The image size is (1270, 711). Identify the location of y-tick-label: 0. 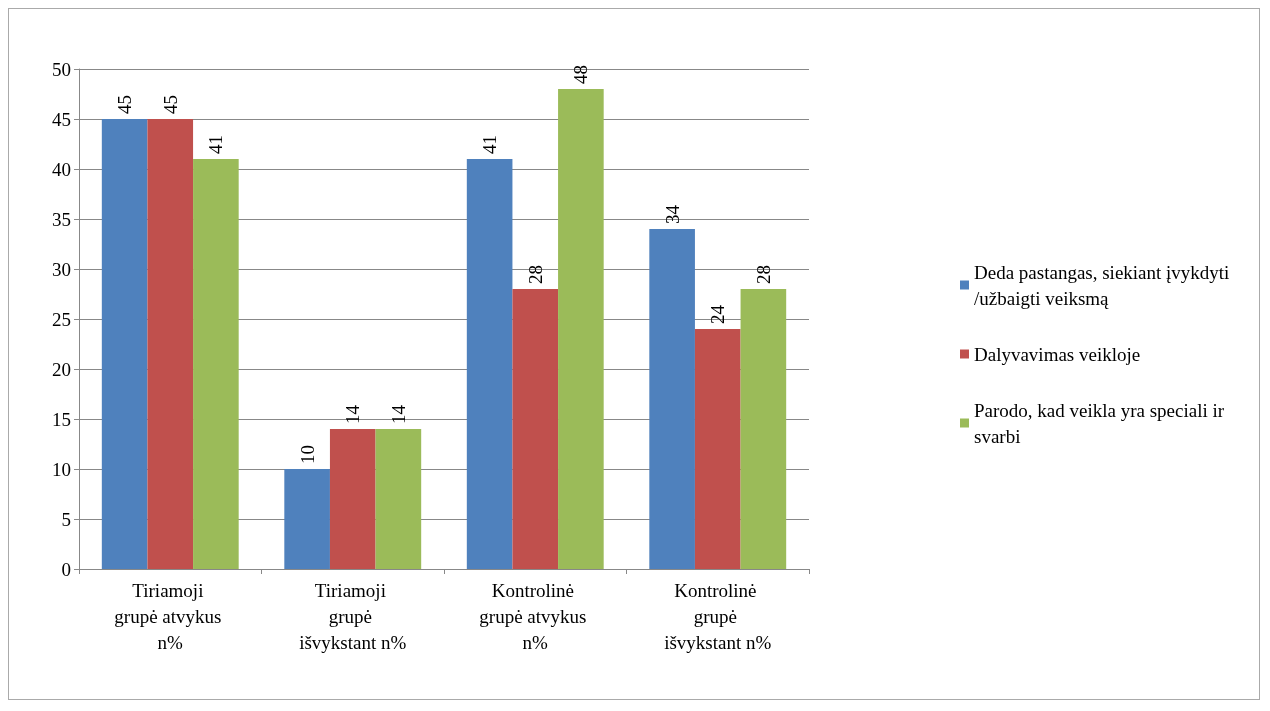
(66, 569).